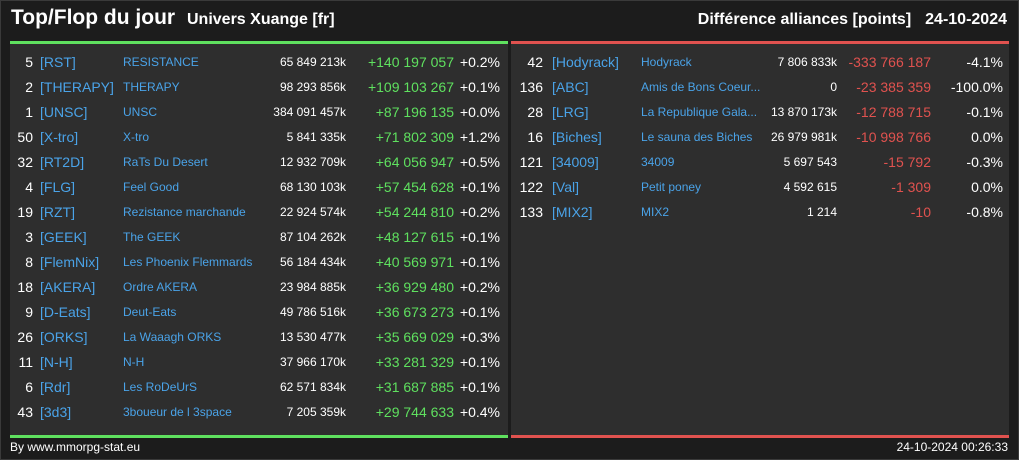 The width and height of the screenshot is (1019, 460). What do you see at coordinates (535, 62) in the screenshot?
I see `rank-cell: 42` at bounding box center [535, 62].